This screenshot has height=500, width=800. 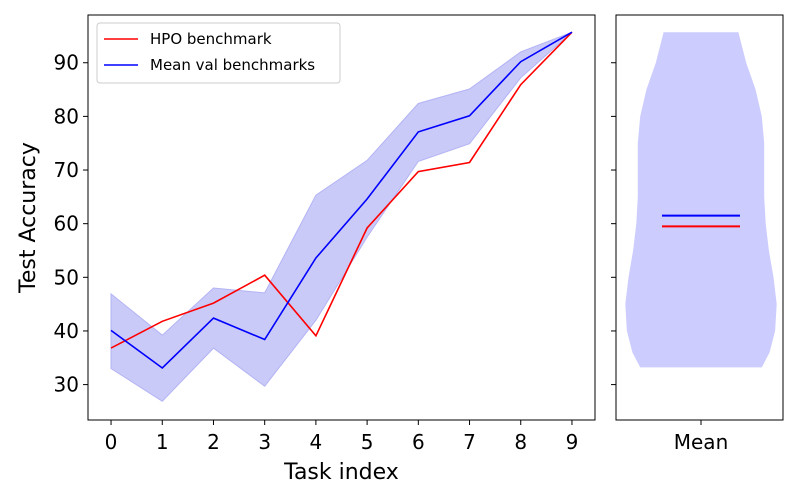 What do you see at coordinates (66, 116) in the screenshot?
I see `y-tick-label: 80` at bounding box center [66, 116].